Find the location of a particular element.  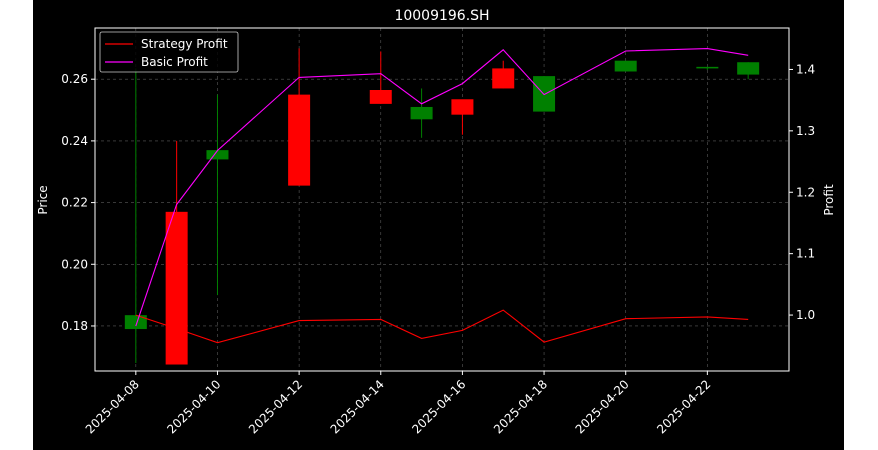

x-tick-label: 2025-04-16 is located at coordinates (438, 406).